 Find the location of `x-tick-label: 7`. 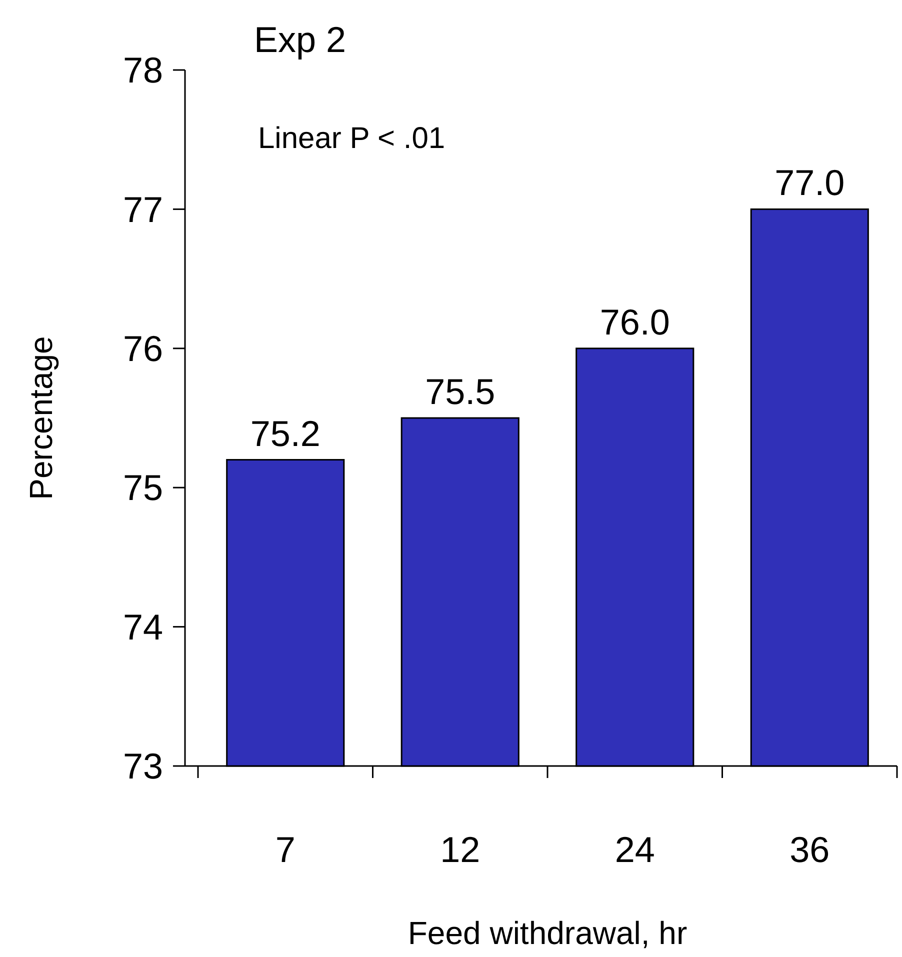

x-tick-label: 7 is located at coordinates (285, 849).